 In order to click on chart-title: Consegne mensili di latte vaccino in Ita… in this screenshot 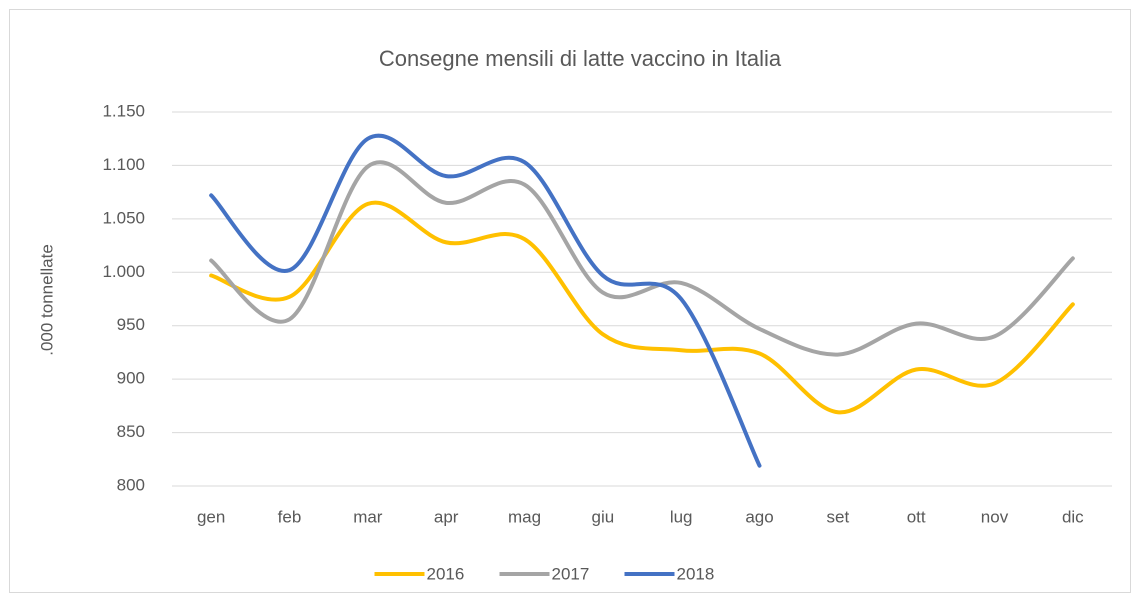, I will do `click(580, 58)`.